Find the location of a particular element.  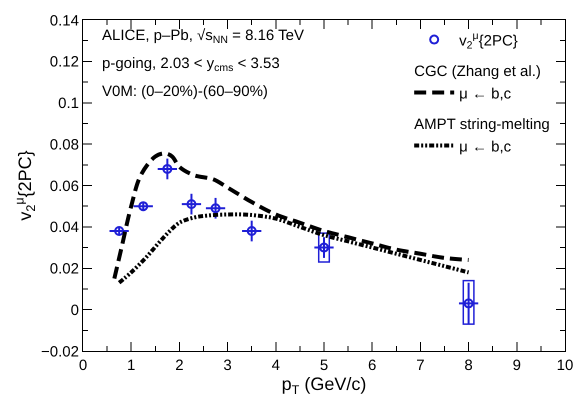

x-tick-label: 7 is located at coordinates (420, 365).